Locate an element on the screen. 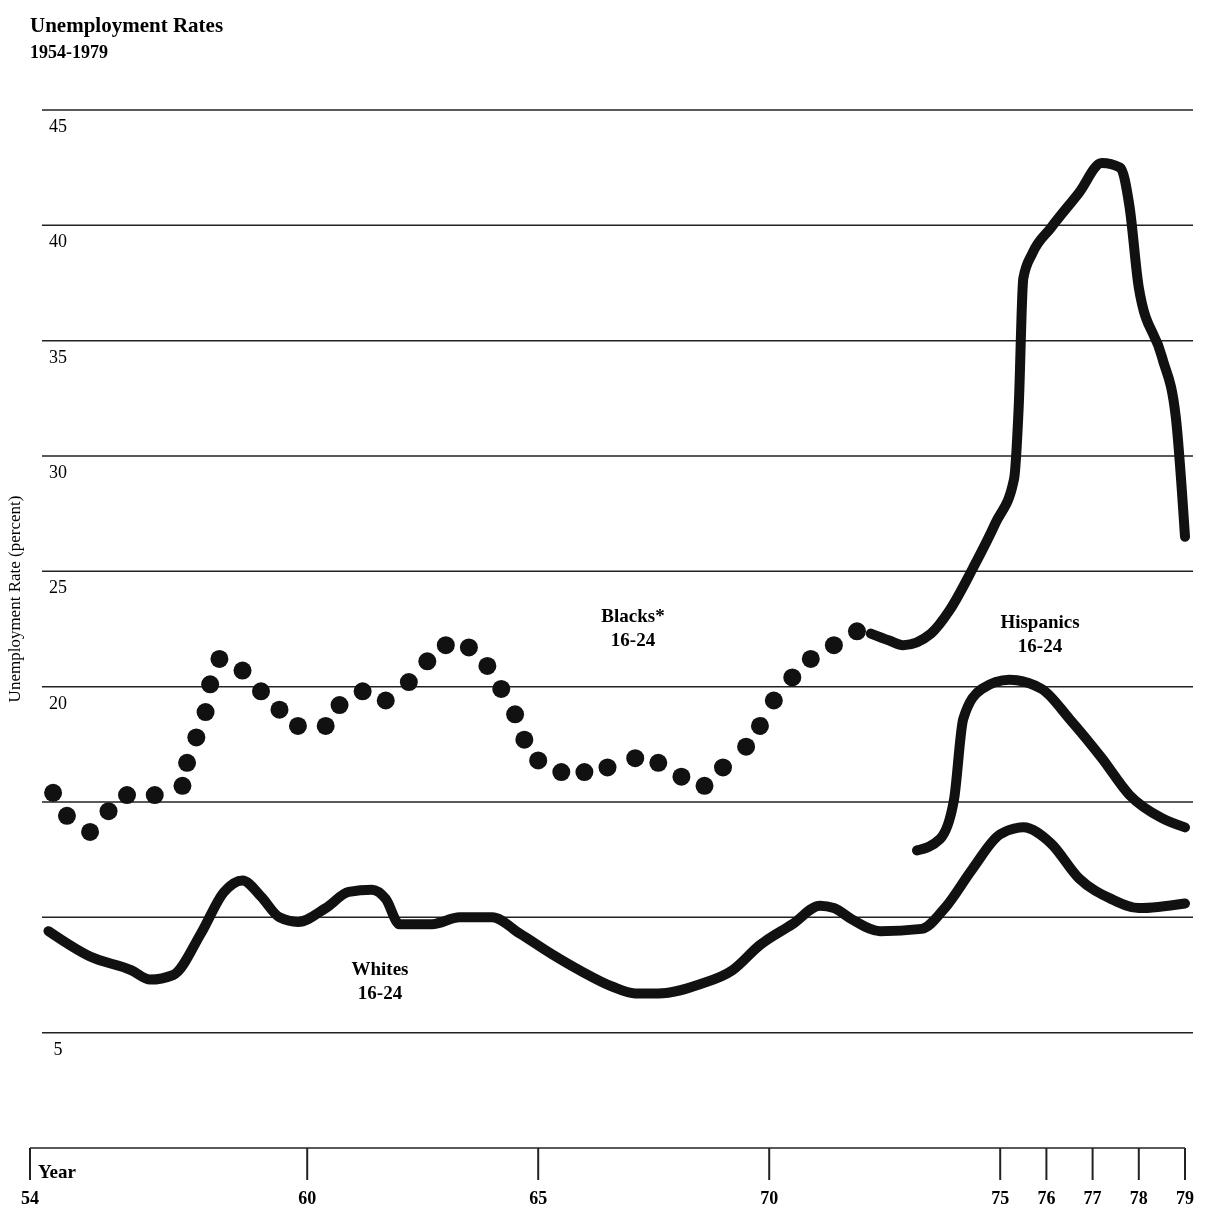 This screenshot has height=1224, width=1207. y-axis-title: Unemployment Rate (percent) is located at coordinates (14, 599).